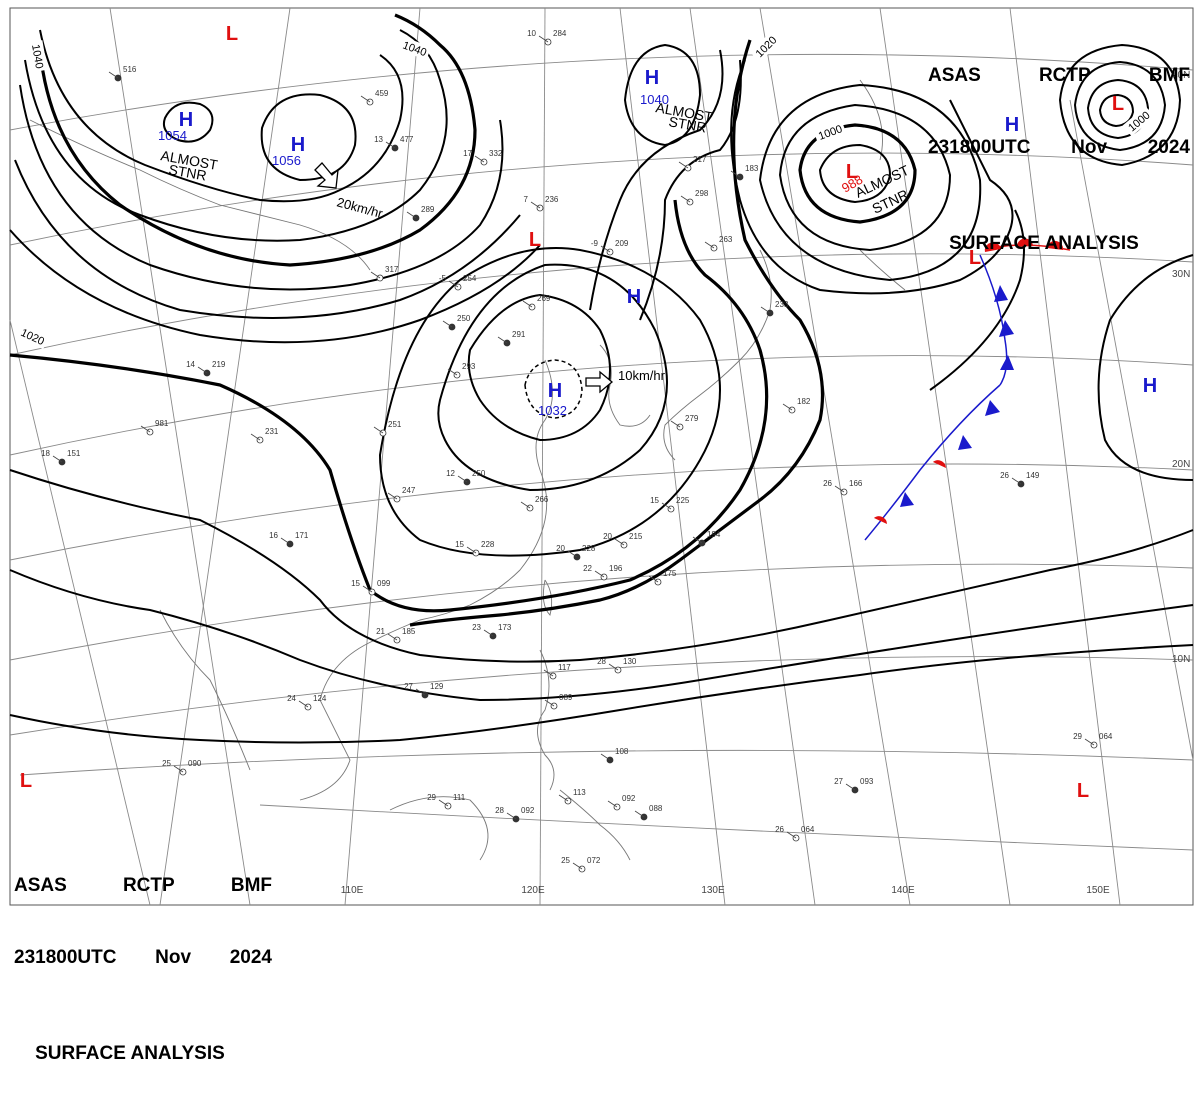 The width and height of the screenshot is (1200, 1114). I want to click on station-pressure: 130, so click(630, 661).